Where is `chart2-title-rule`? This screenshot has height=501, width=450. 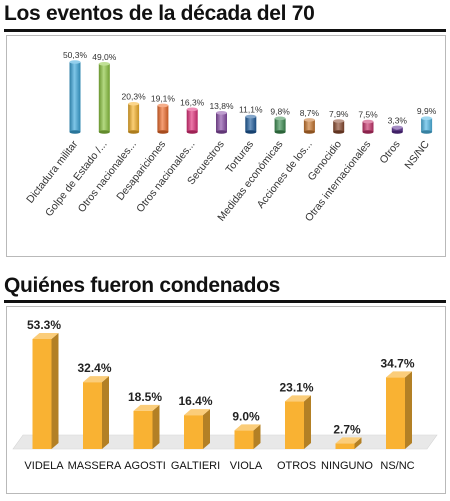 chart2-title-rule is located at coordinates (225, 301).